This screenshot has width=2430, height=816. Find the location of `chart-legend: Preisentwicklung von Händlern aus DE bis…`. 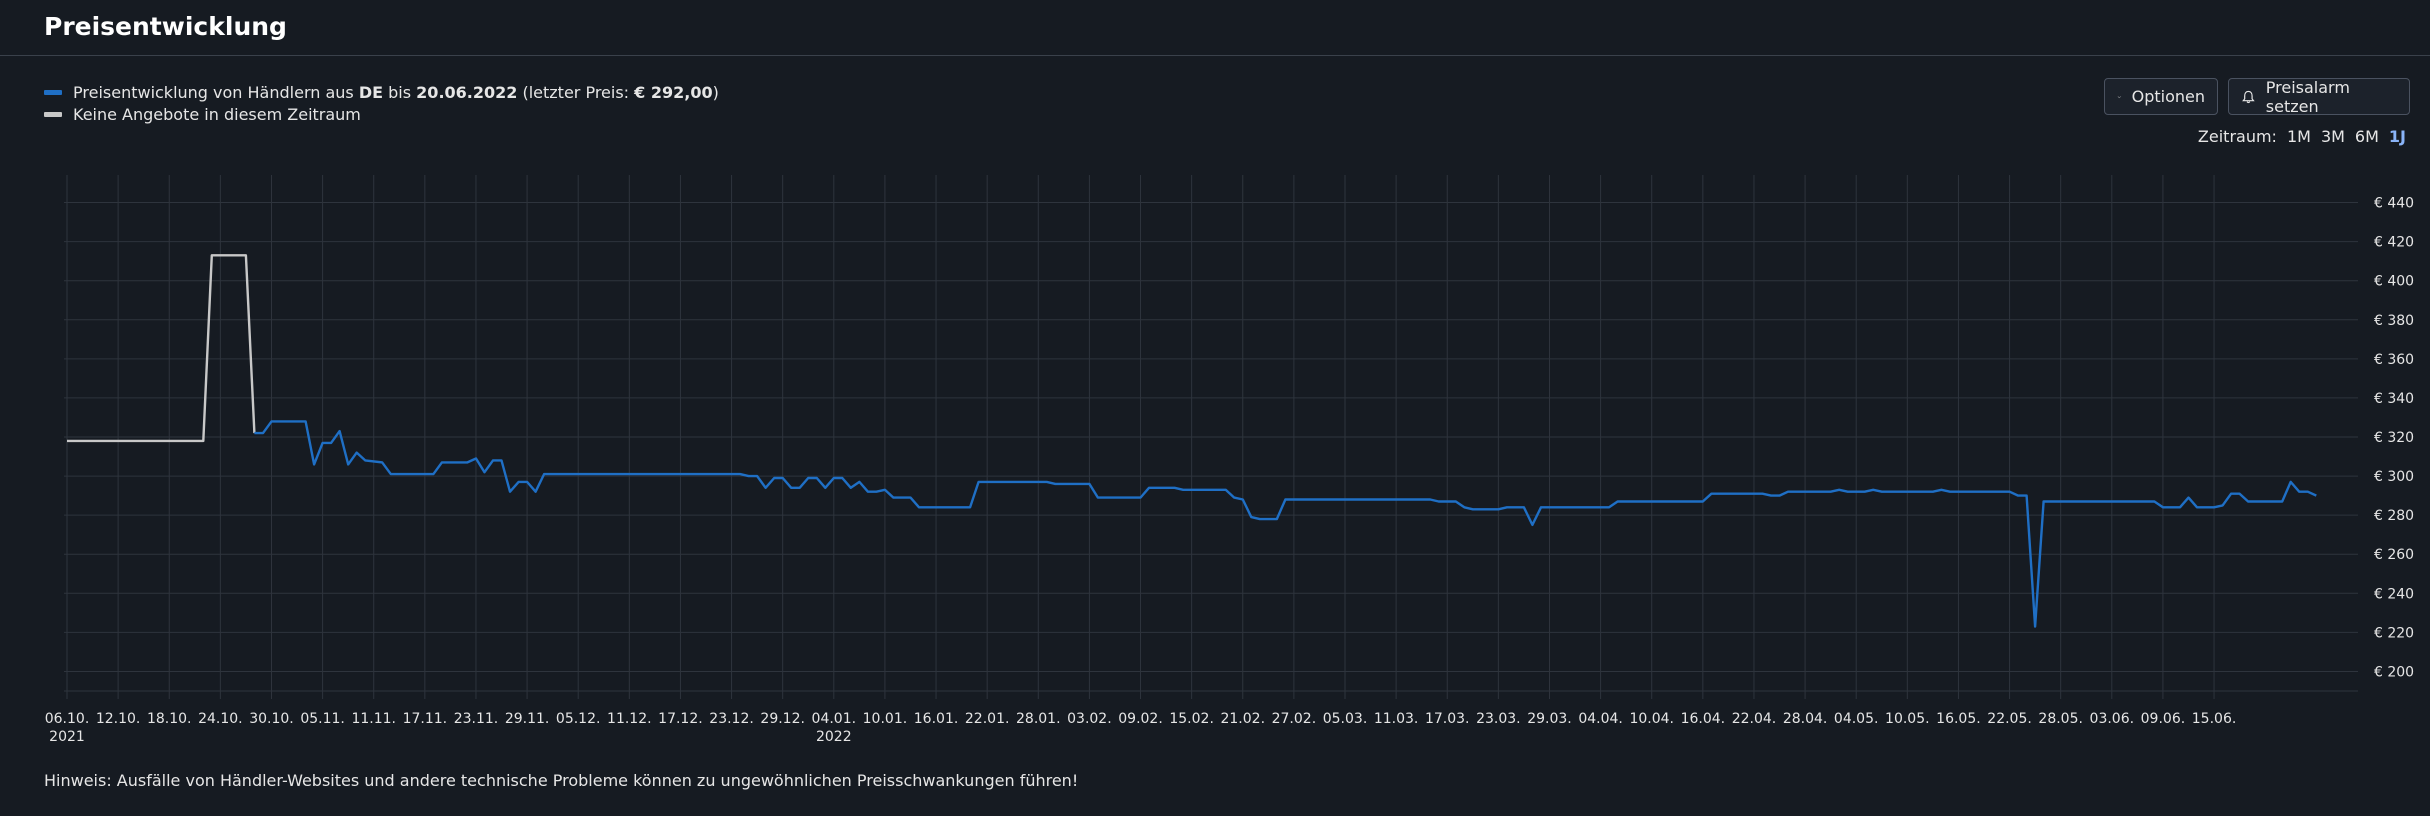

chart-legend: Preisentwicklung von Händlern aus DE bis… is located at coordinates (381, 103).